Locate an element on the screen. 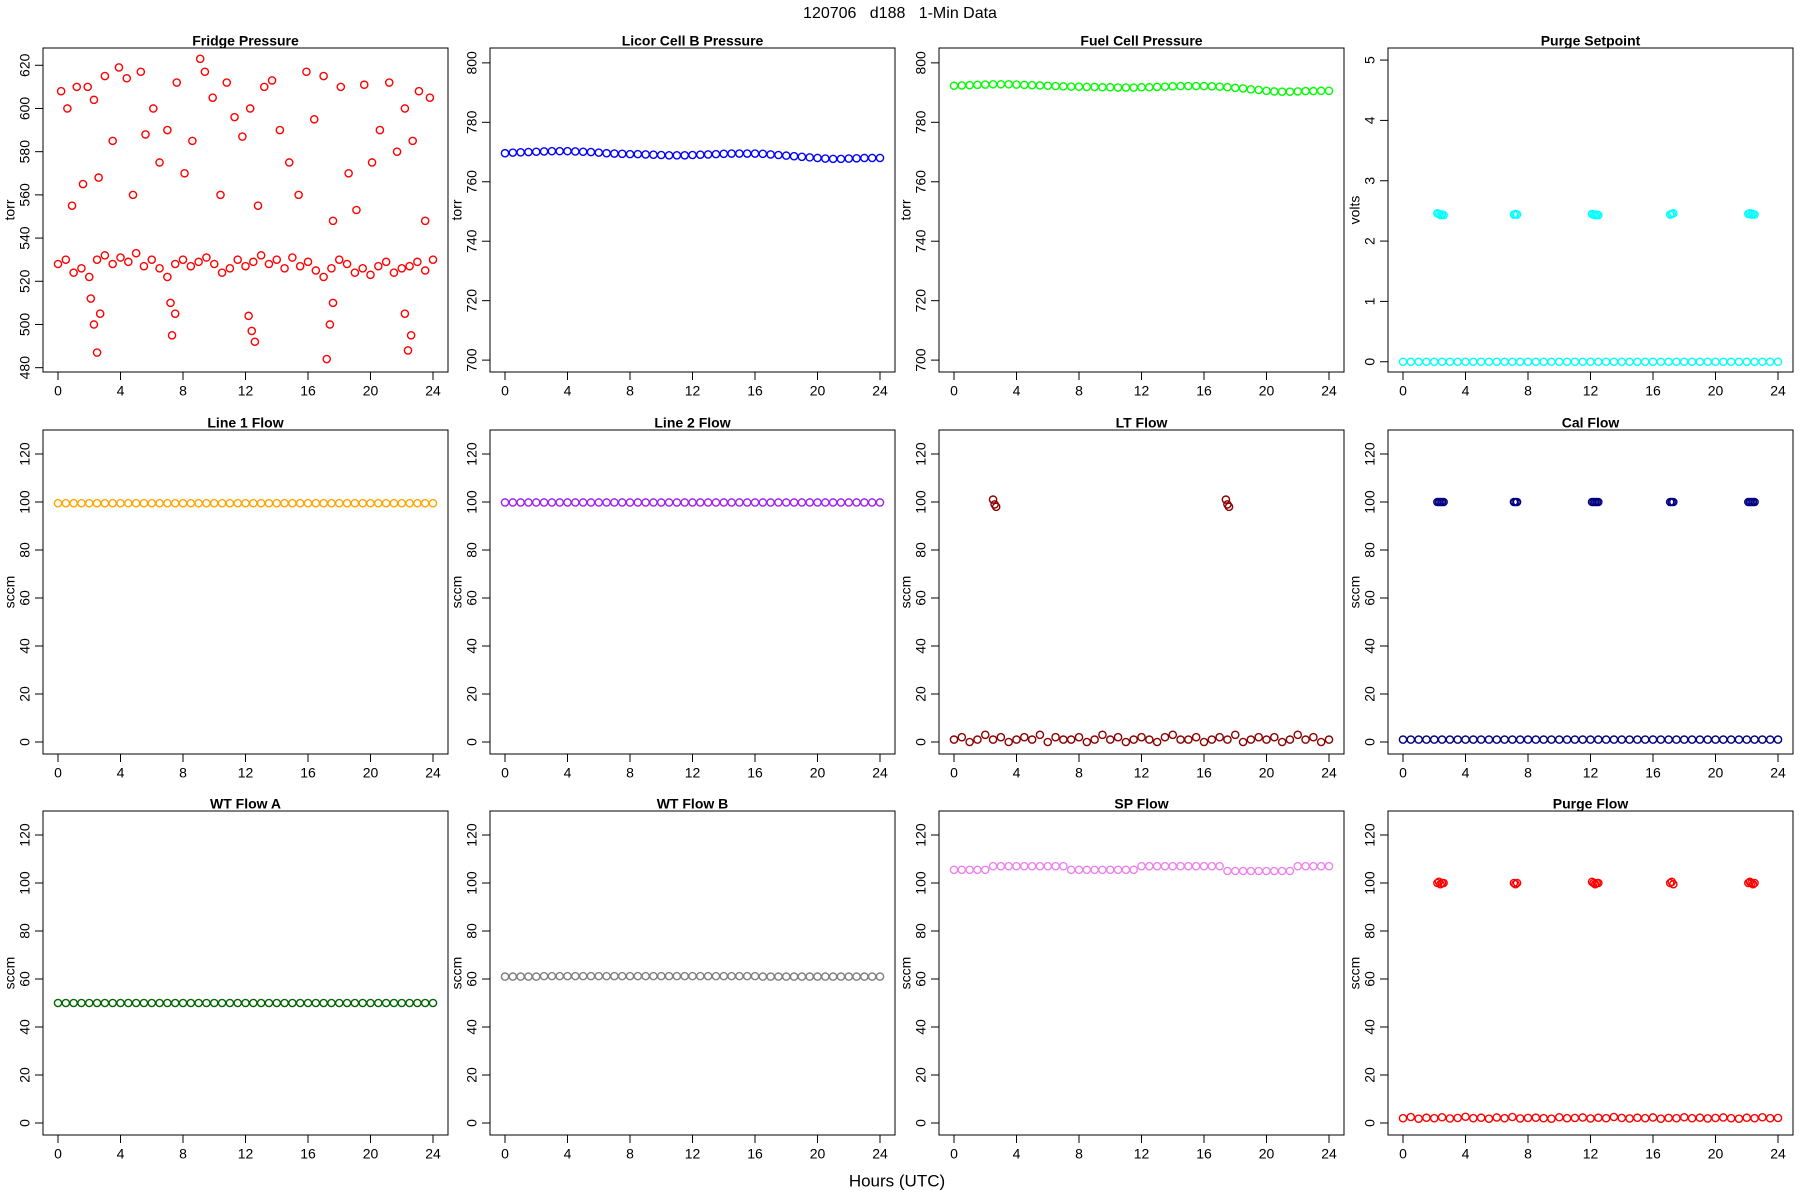 The height and width of the screenshot is (1200, 1800). y-tick-label: 1 is located at coordinates (1370, 301).